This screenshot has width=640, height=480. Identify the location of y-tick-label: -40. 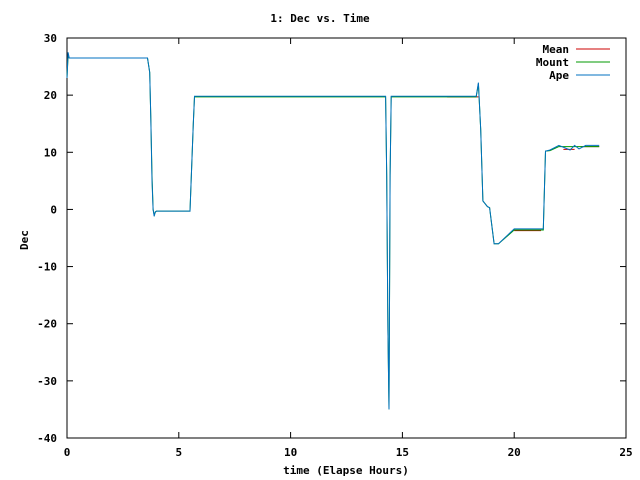
(47, 438).